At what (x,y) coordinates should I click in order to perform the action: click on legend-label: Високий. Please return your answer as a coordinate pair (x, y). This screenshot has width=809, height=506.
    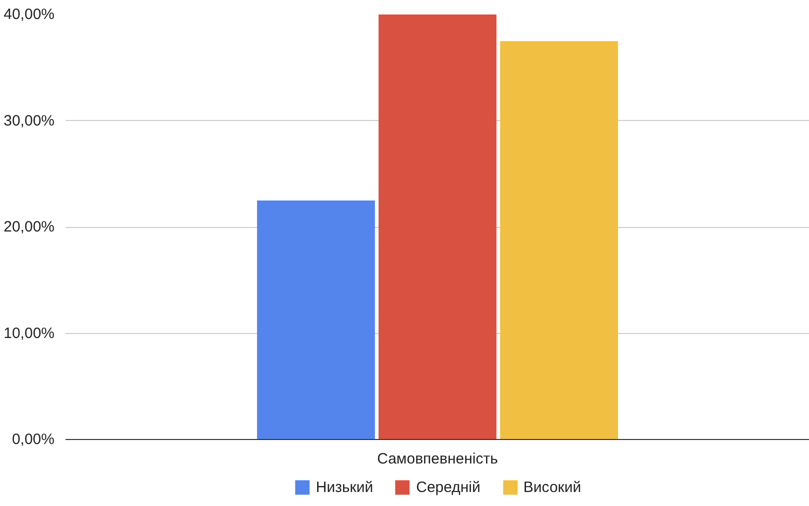
    Looking at the image, I should click on (552, 487).